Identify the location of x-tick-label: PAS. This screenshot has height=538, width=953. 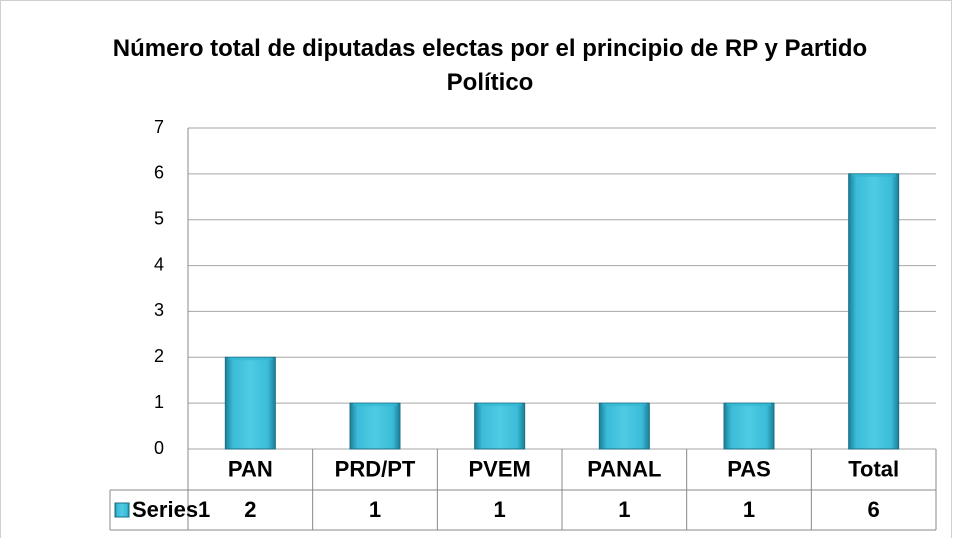
(749, 468).